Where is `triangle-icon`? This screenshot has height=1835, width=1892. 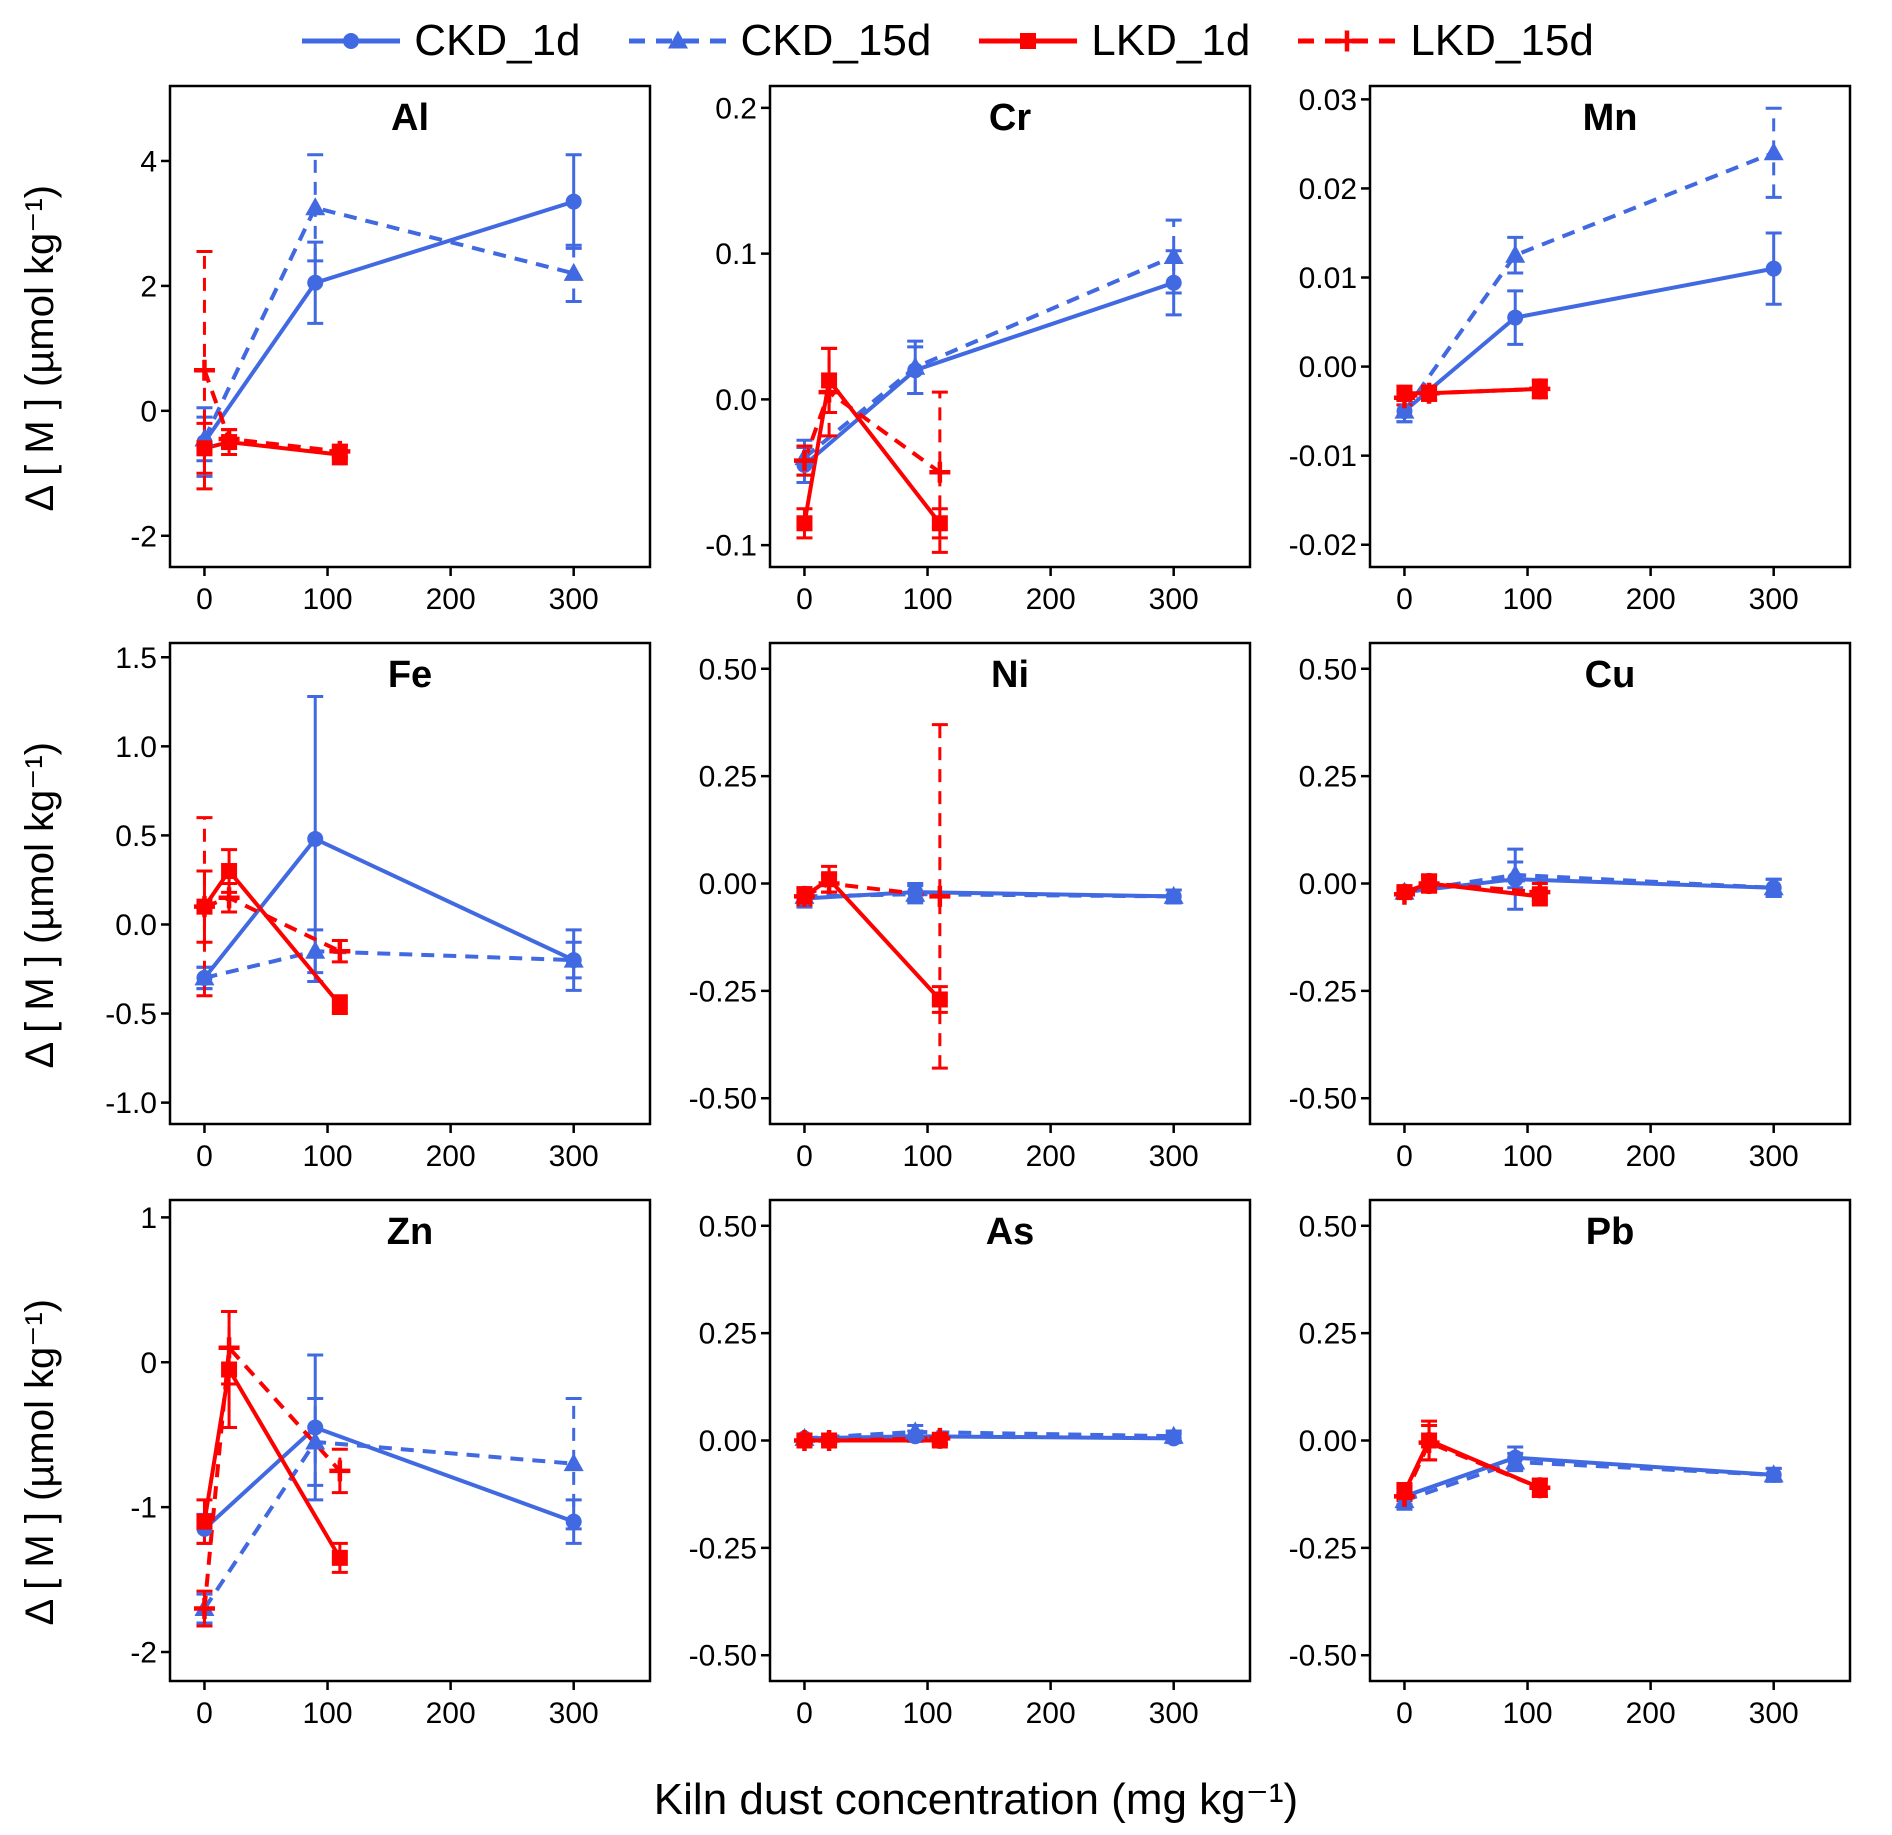 triangle-icon is located at coordinates (677, 39).